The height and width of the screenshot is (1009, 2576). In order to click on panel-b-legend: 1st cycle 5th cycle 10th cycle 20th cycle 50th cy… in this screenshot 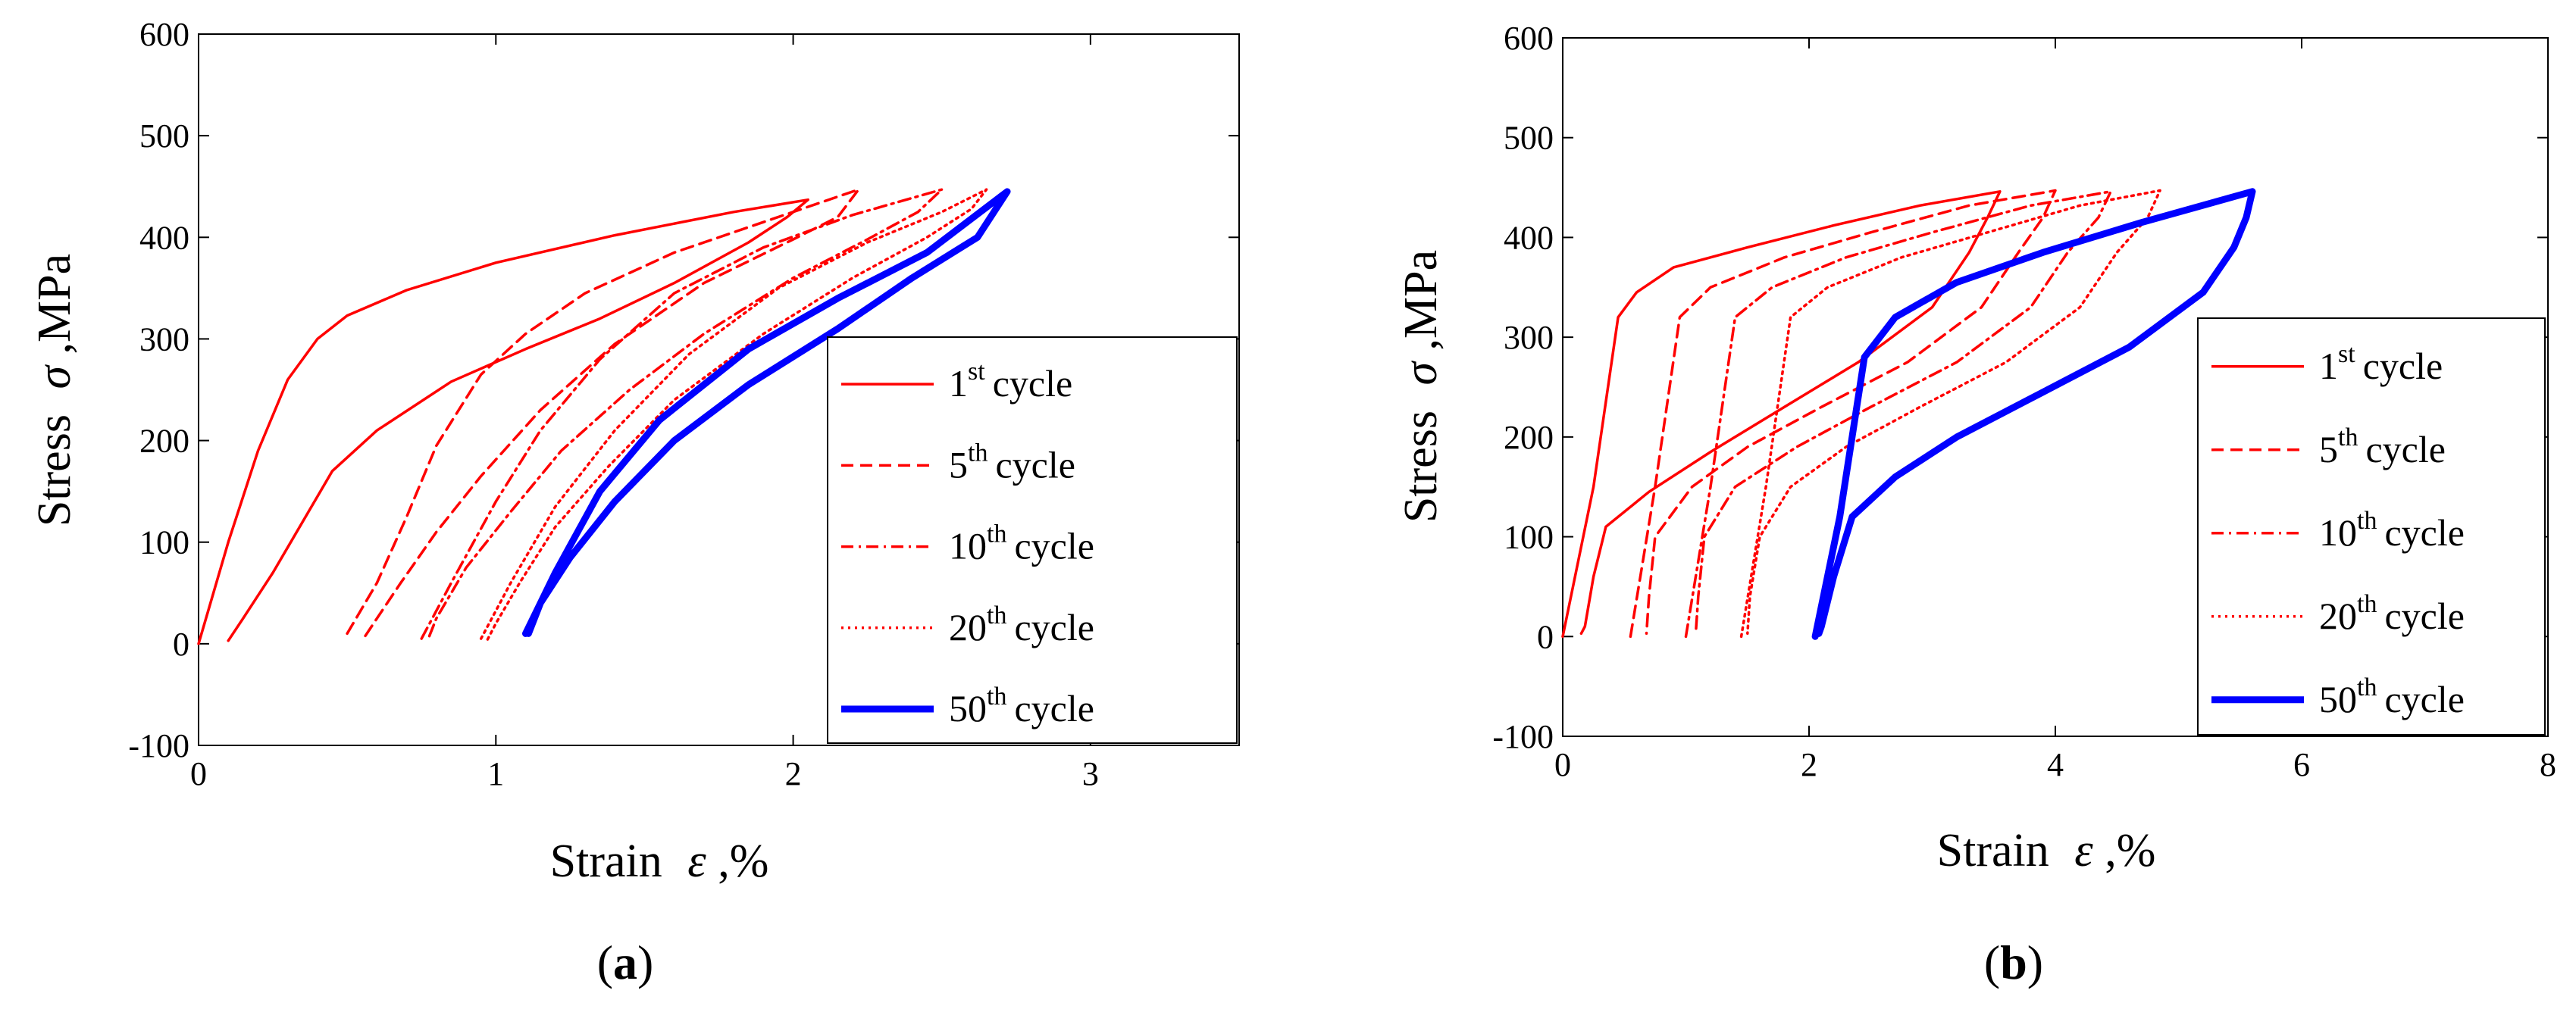, I will do `click(2372, 526)`.